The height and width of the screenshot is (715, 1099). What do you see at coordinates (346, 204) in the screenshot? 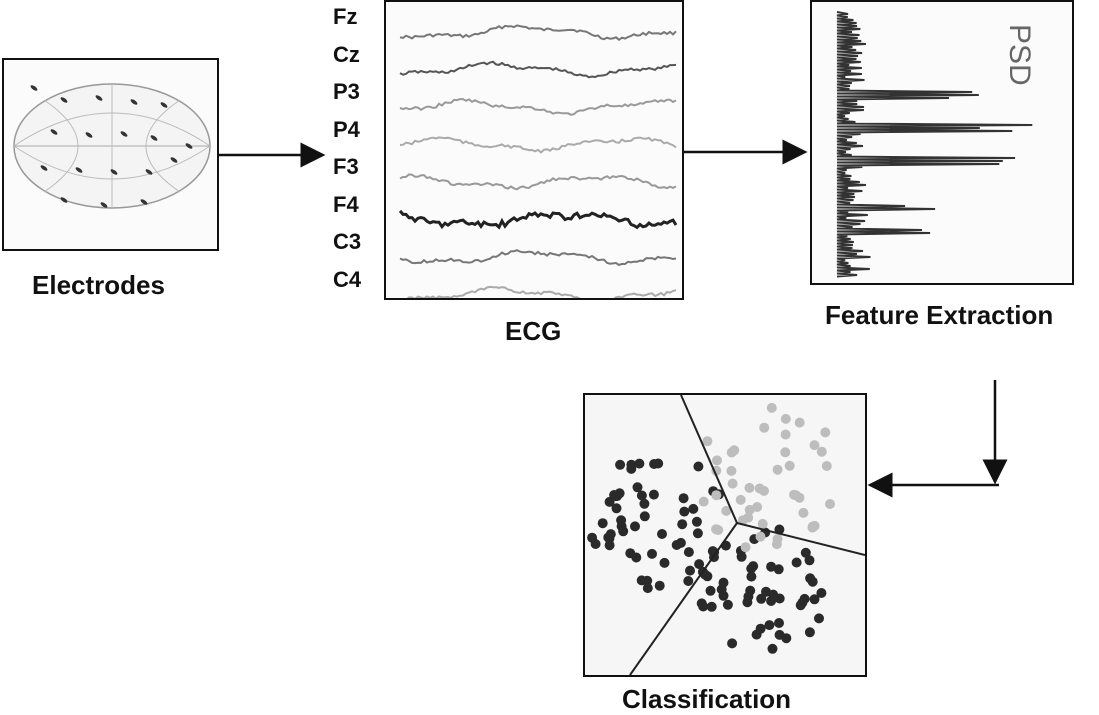
I see `channel-label-f4: F4` at bounding box center [346, 204].